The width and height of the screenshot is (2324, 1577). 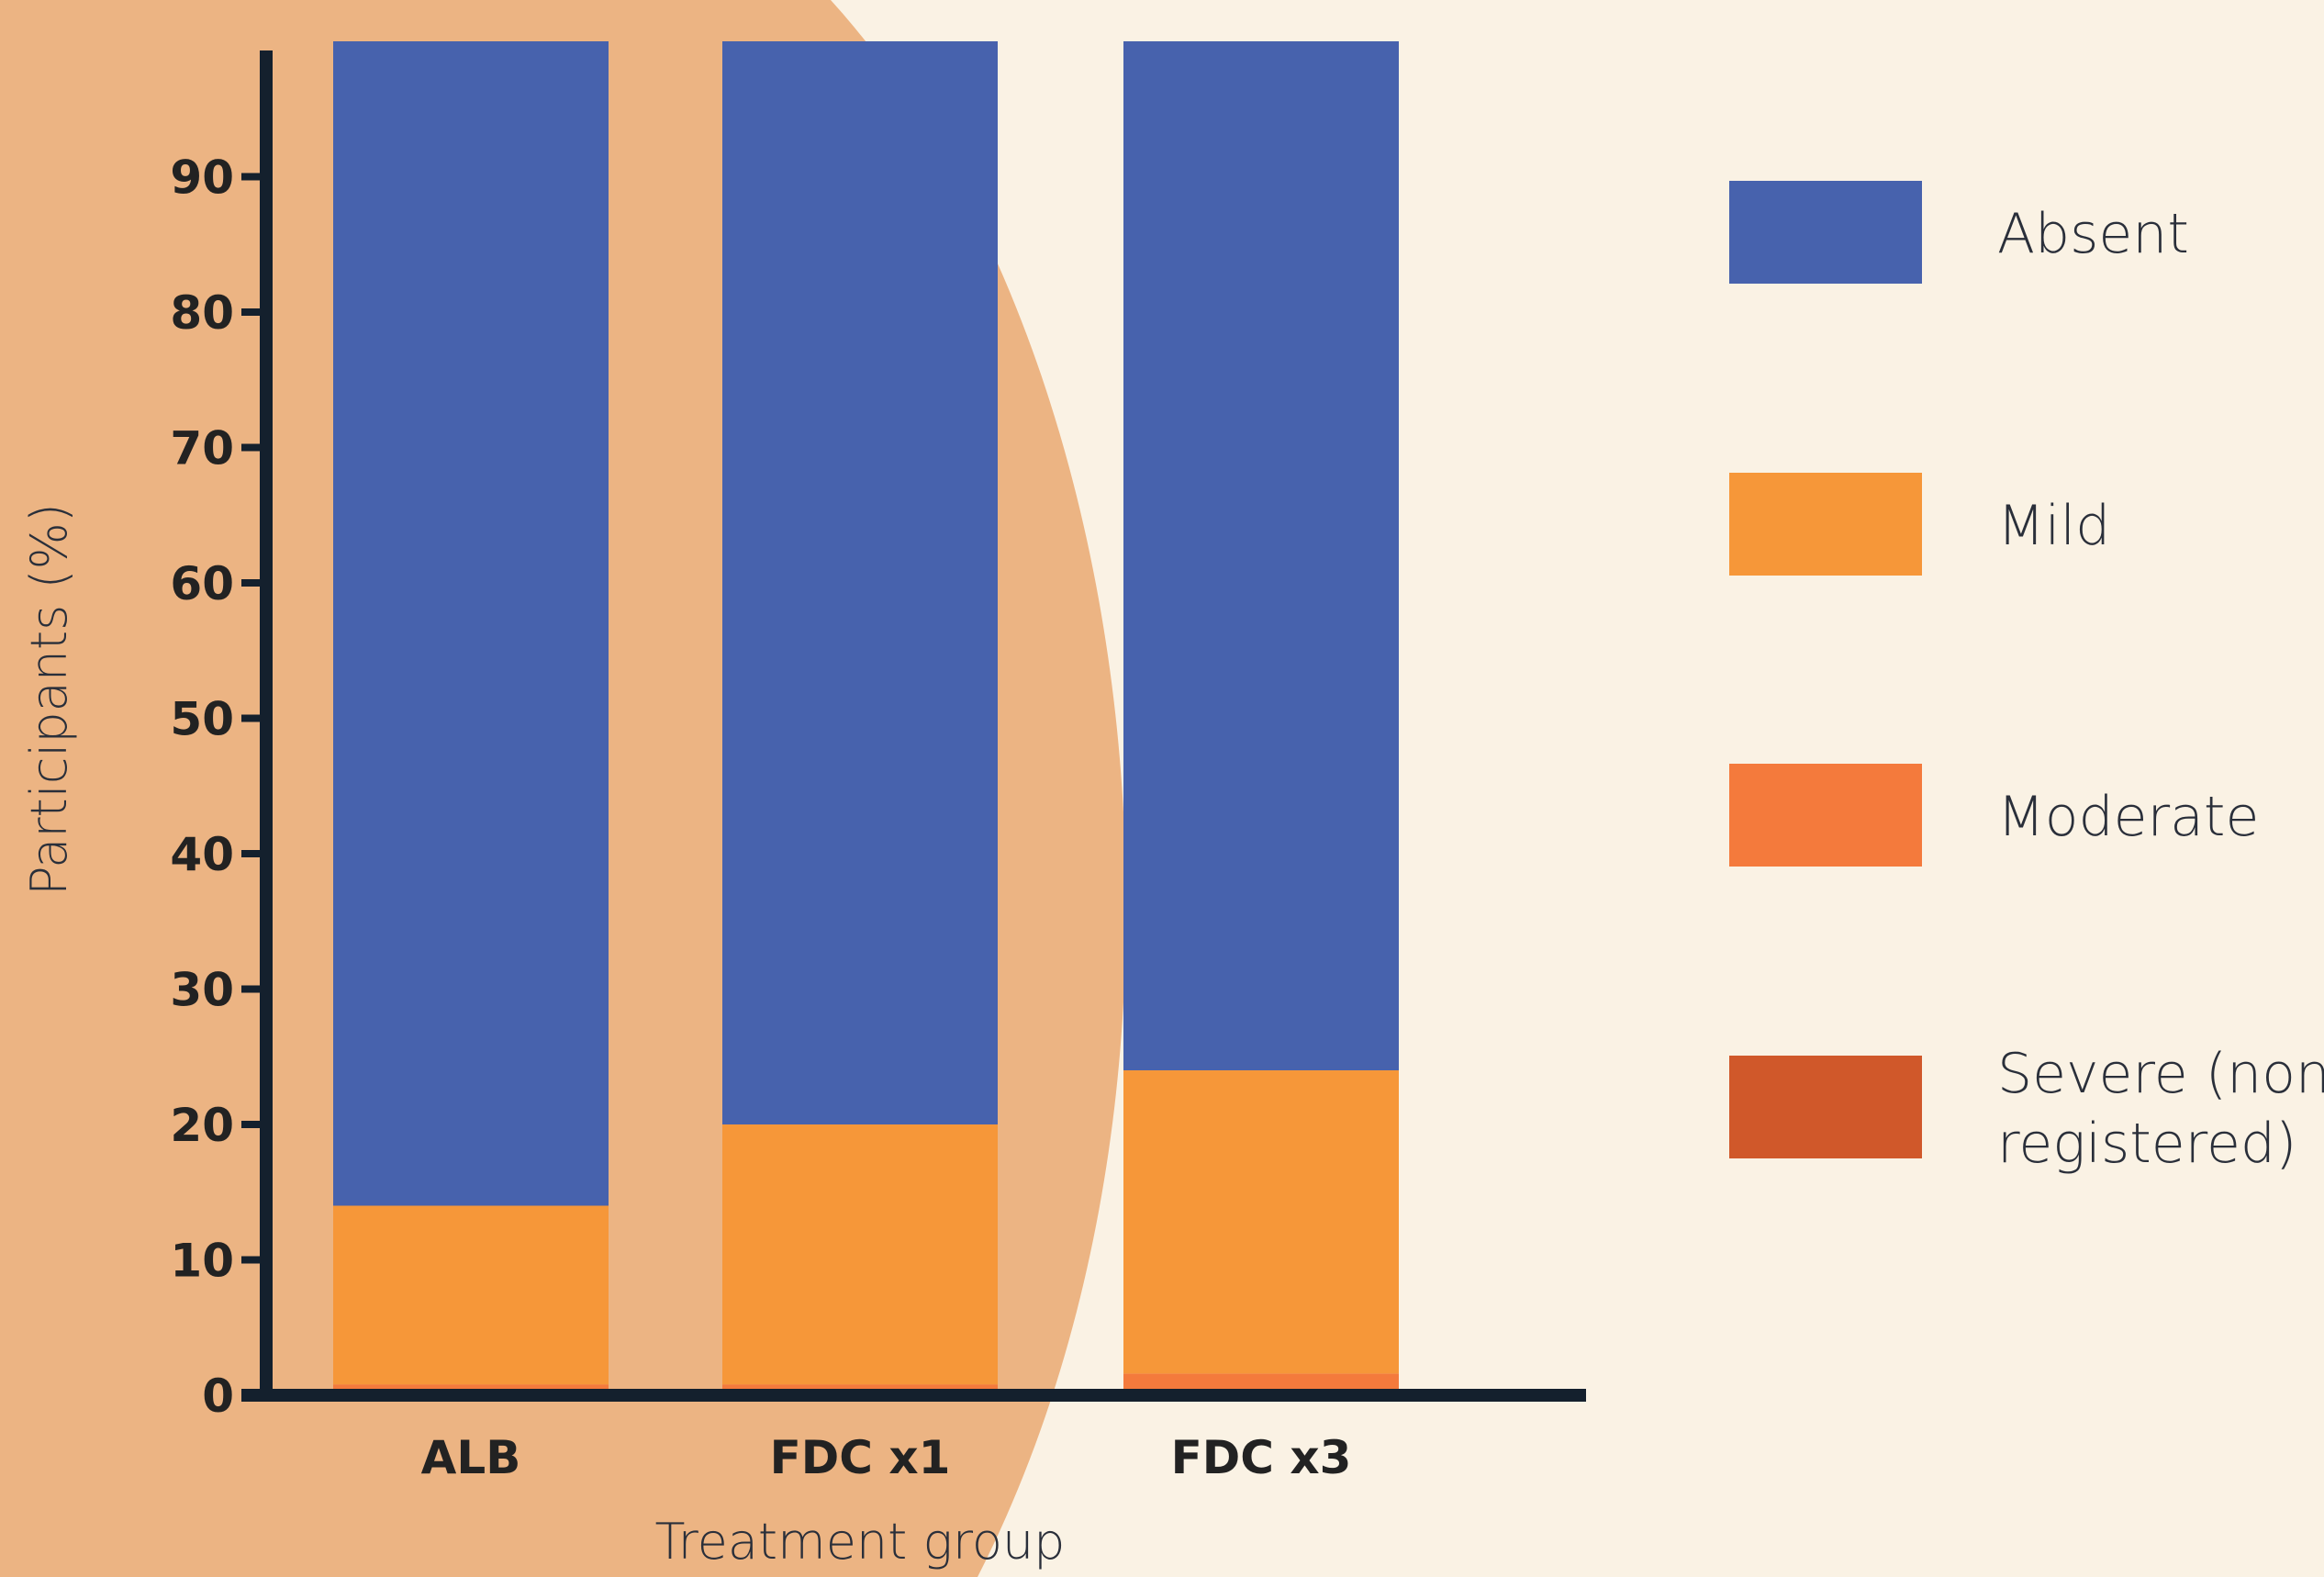 What do you see at coordinates (860, 1457) in the screenshot?
I see `x-category-label: FDC x1` at bounding box center [860, 1457].